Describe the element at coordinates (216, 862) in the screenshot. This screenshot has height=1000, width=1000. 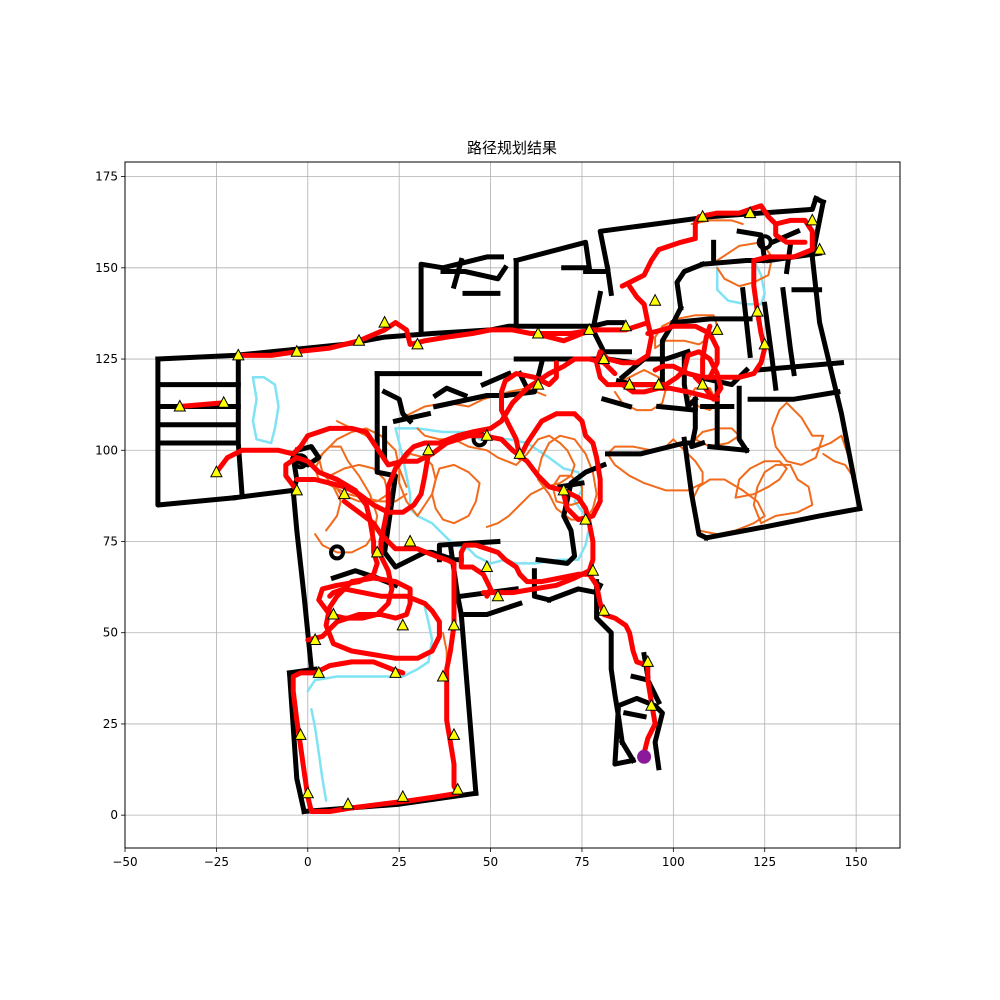
I see `x-tick-label: −25` at that location.